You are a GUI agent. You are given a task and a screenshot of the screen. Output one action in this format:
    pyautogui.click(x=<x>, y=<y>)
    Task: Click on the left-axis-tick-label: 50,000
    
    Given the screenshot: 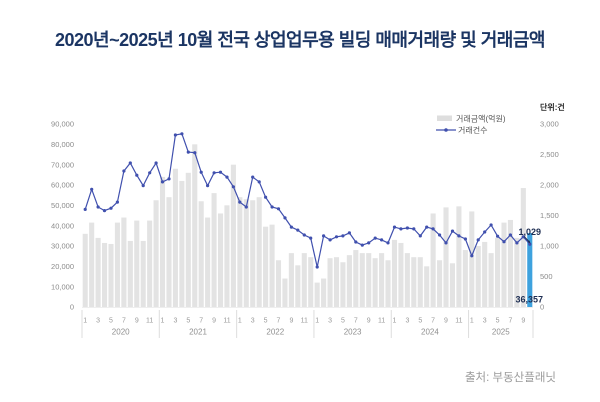 What is the action you would take?
    pyautogui.click(x=62, y=205)
    